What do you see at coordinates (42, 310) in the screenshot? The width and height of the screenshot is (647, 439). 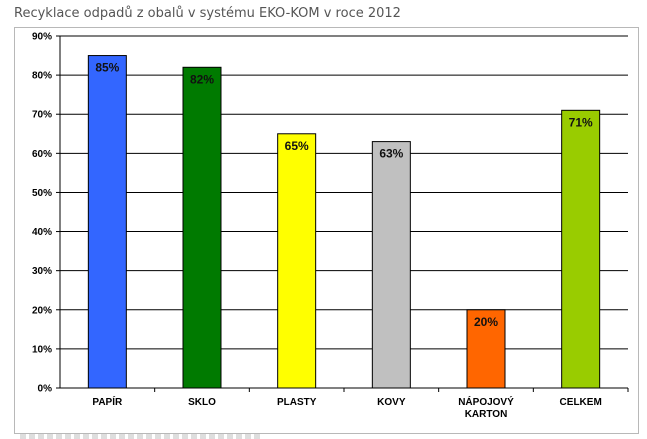 I see `y-tick-label: 20%` at bounding box center [42, 310].